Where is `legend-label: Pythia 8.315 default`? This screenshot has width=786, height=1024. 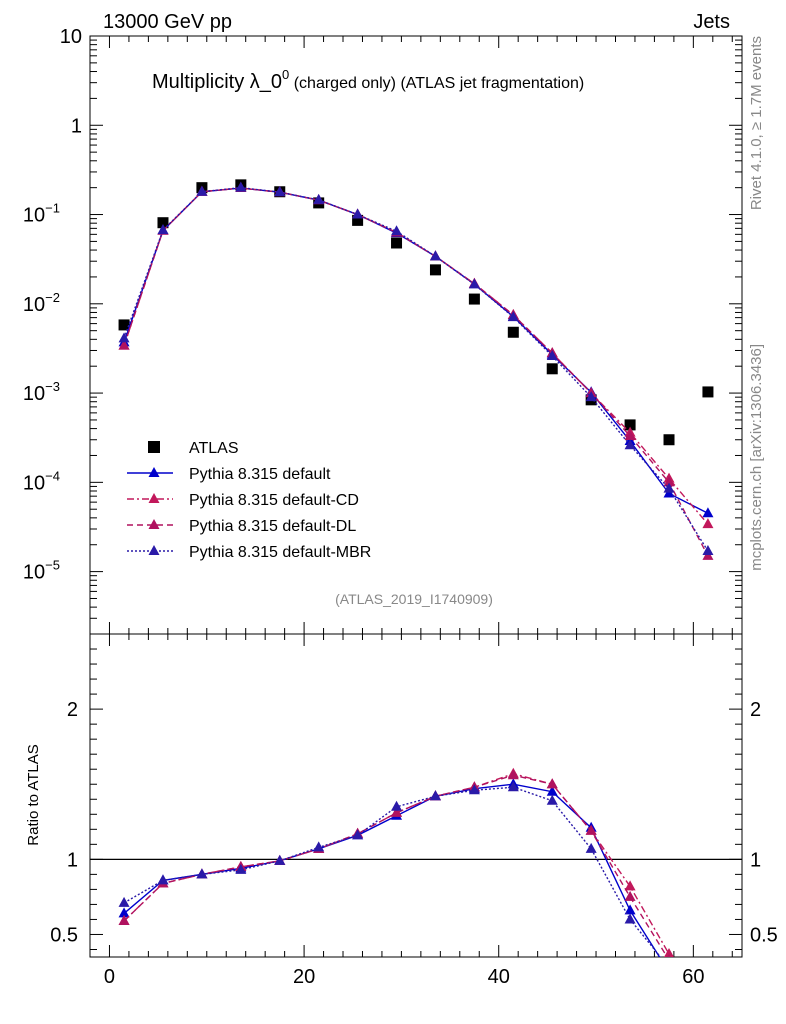
legend-label: Pythia 8.315 default is located at coordinates (260, 474).